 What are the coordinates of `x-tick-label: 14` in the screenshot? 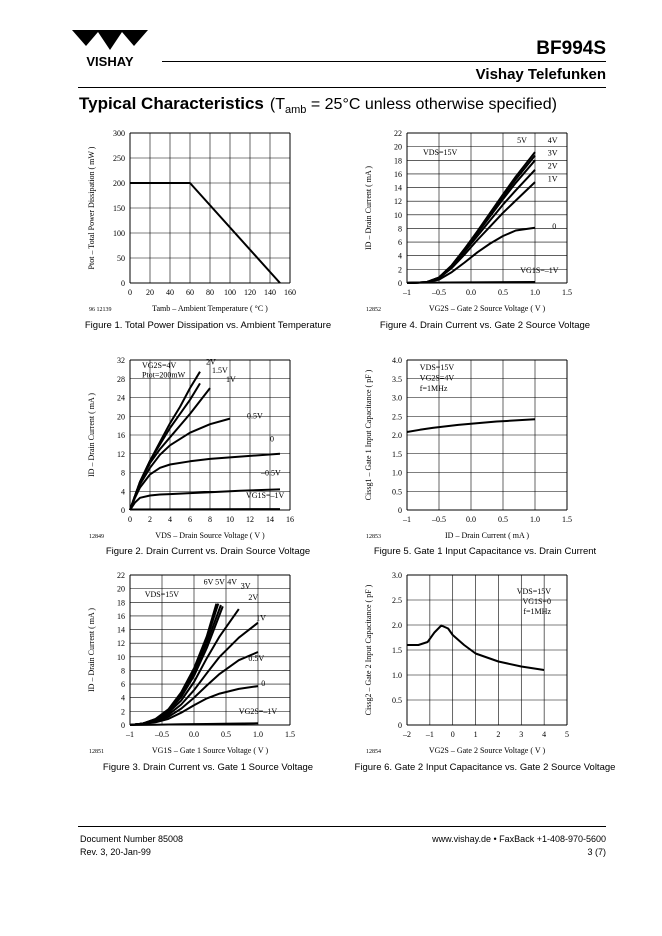 It's located at (270, 519).